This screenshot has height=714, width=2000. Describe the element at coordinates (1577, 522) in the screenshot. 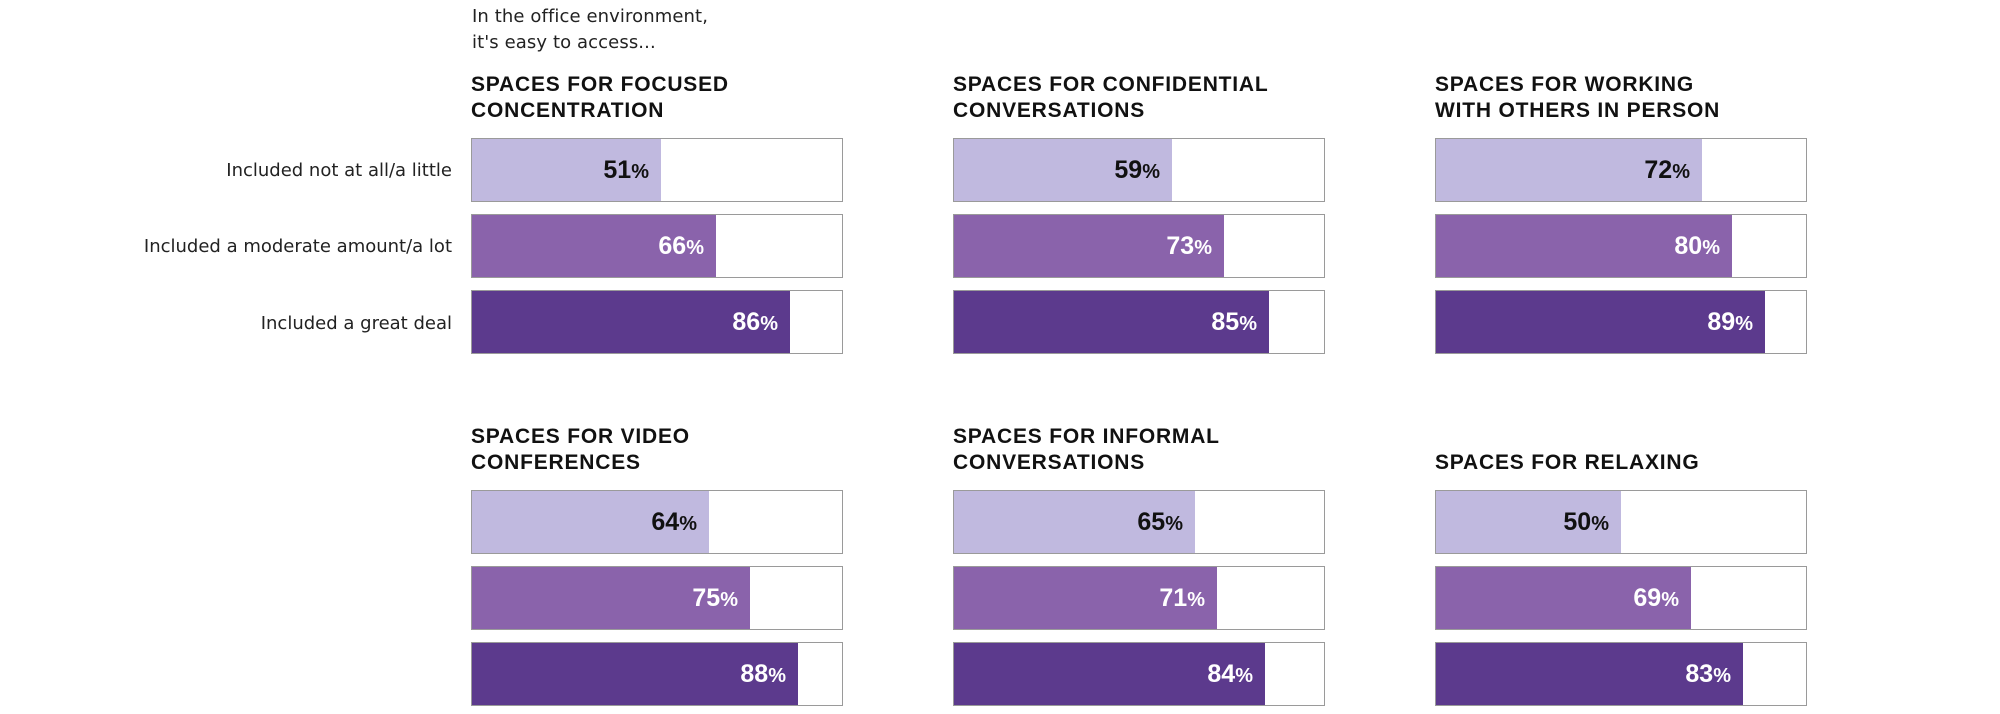

I see `bar-value-number: 50` at that location.